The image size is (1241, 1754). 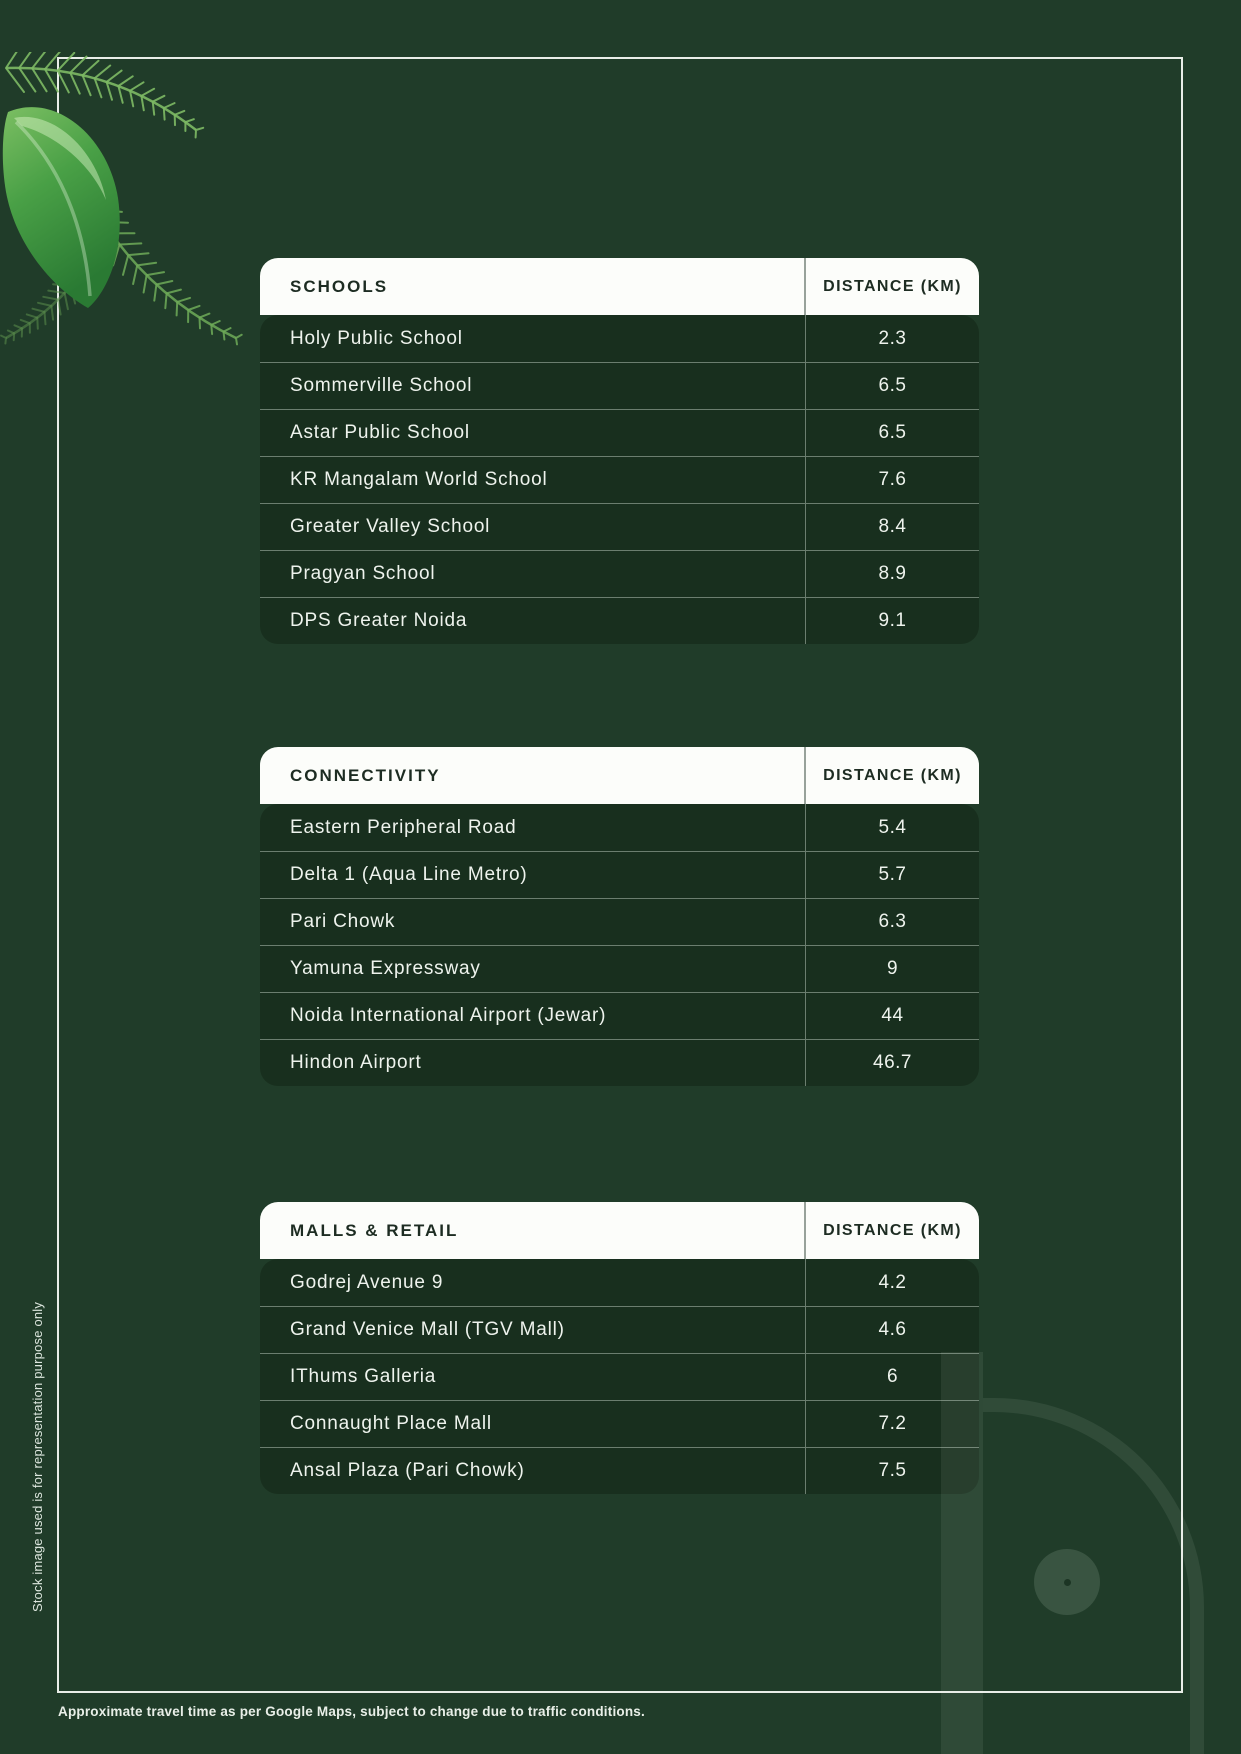 I want to click on table-row: Noida International Airport (Jewar) 44, so click(x=619, y=1015).